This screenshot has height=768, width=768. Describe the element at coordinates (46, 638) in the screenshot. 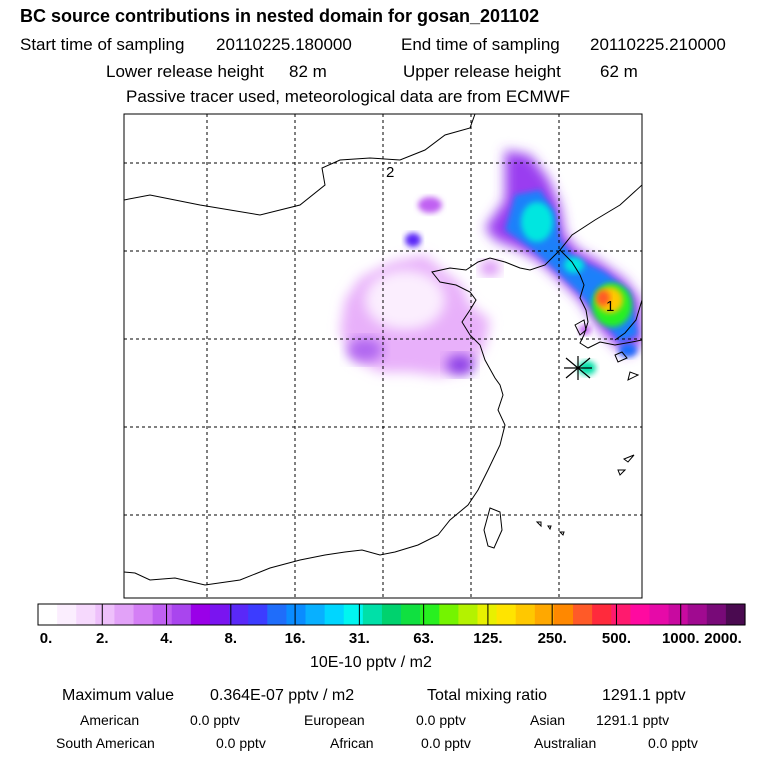

I see `colorbar-tick-label: 0.` at that location.